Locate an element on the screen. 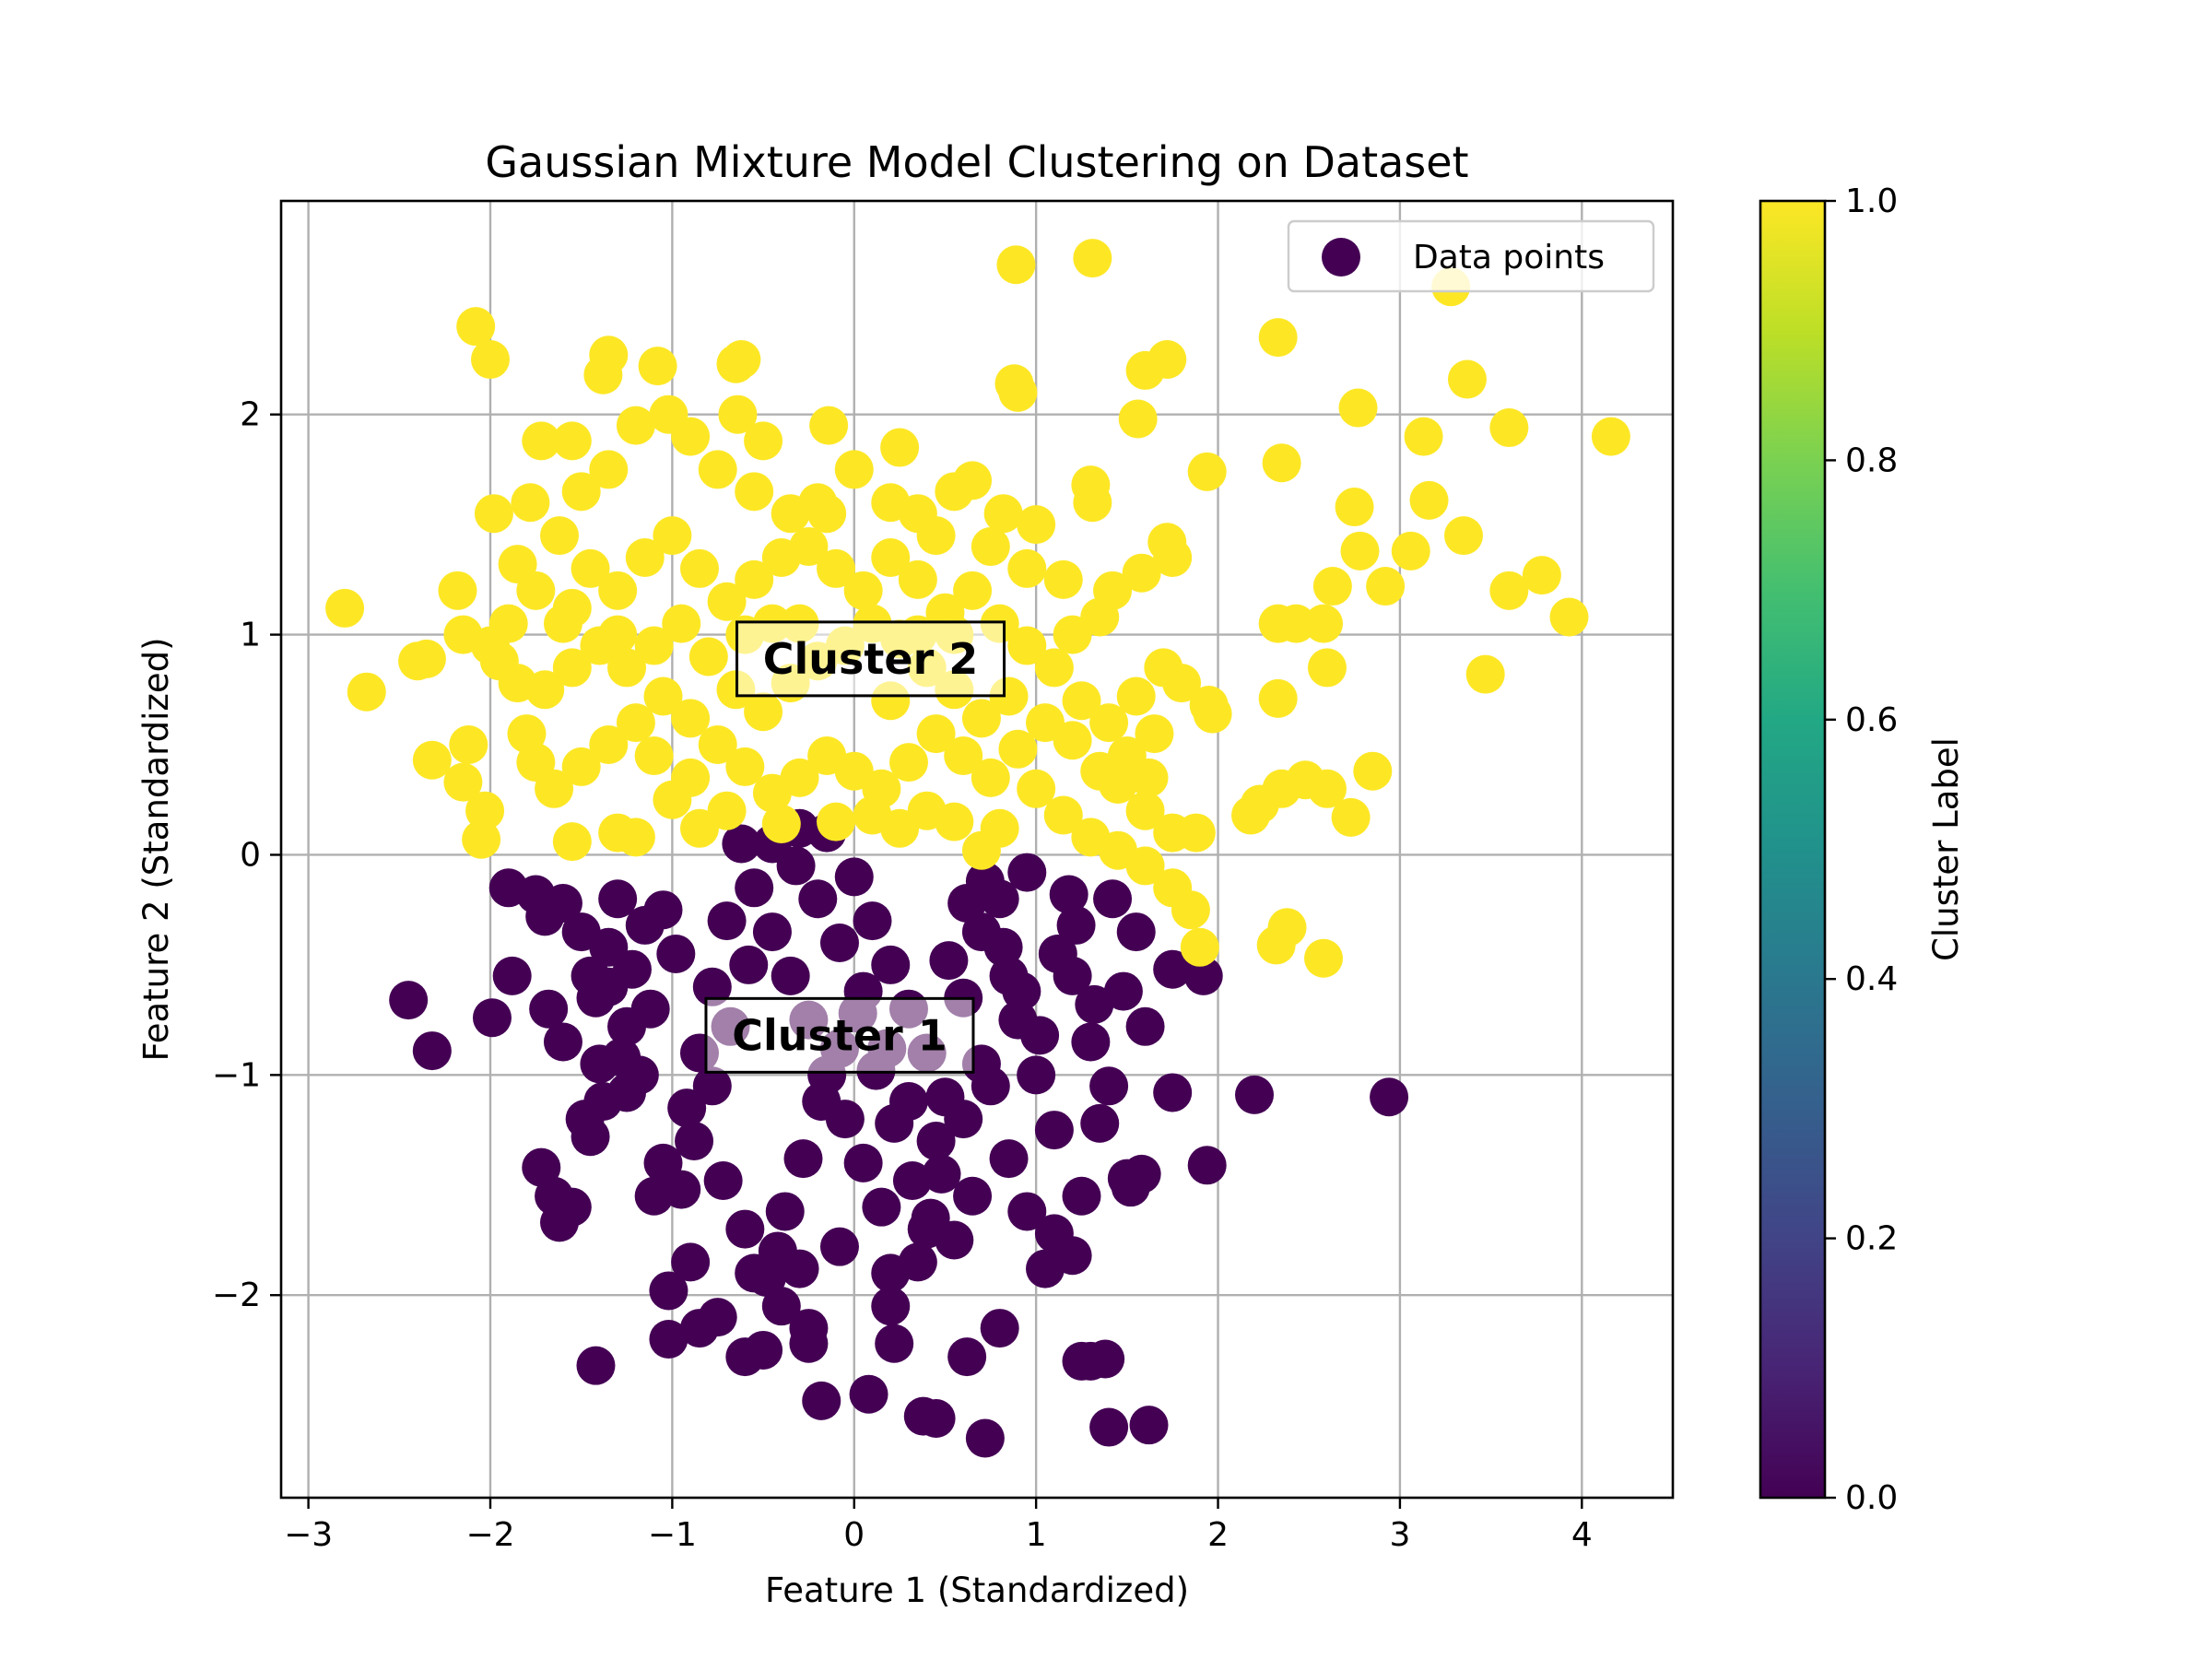 The height and width of the screenshot is (1659, 2212). annotation-label: Cluster 2 is located at coordinates (871, 659).